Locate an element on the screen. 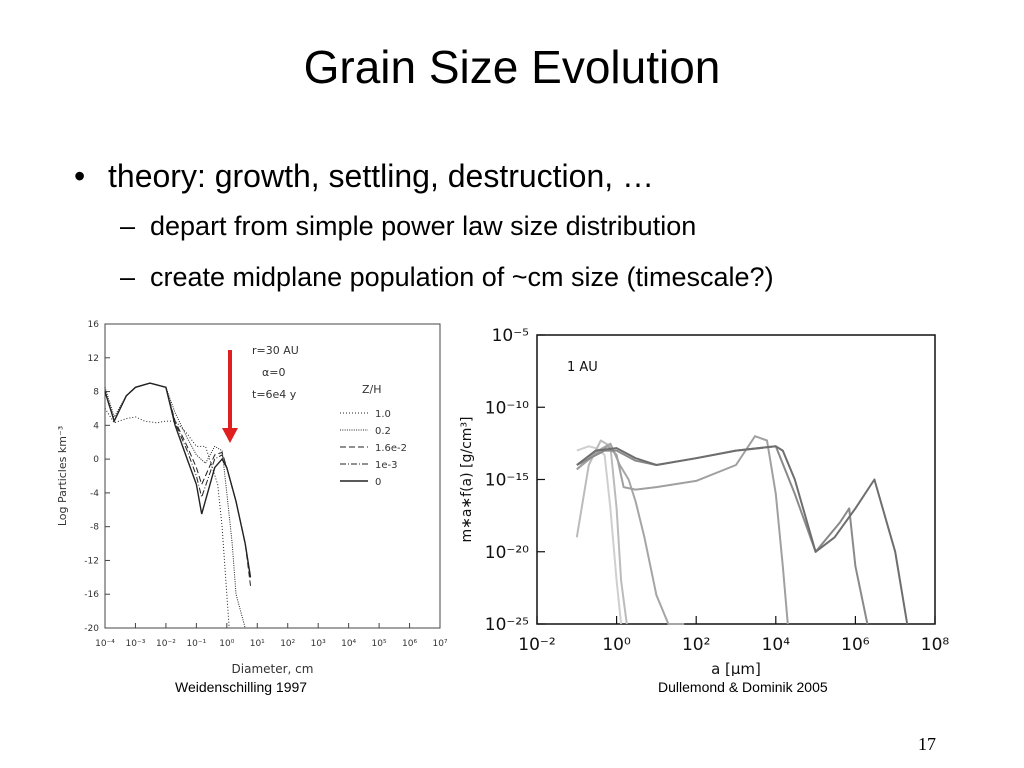  y-tick-label: 10⁻¹⁵ is located at coordinates (507, 481).